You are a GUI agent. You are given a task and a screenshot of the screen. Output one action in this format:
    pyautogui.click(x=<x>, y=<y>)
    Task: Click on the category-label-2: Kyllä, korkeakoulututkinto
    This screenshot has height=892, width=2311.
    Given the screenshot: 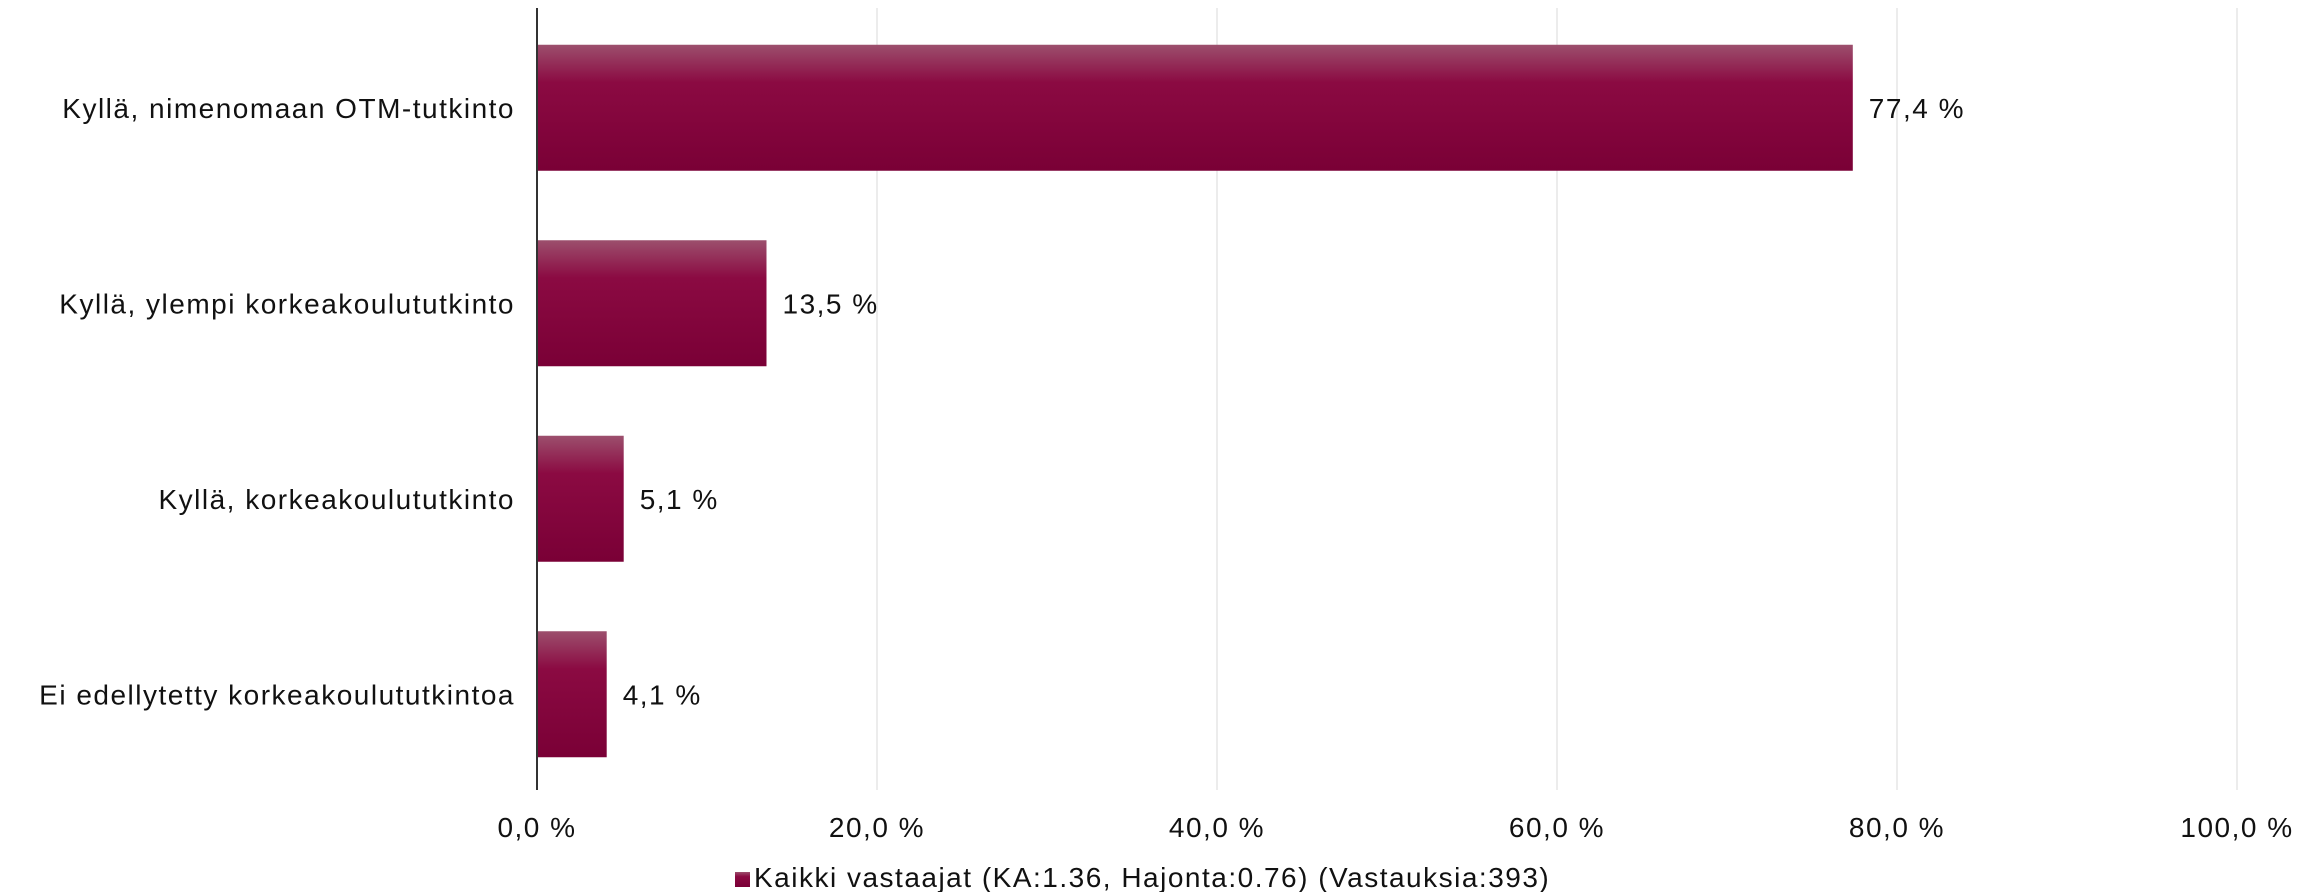 What is the action you would take?
    pyautogui.click(x=336, y=499)
    